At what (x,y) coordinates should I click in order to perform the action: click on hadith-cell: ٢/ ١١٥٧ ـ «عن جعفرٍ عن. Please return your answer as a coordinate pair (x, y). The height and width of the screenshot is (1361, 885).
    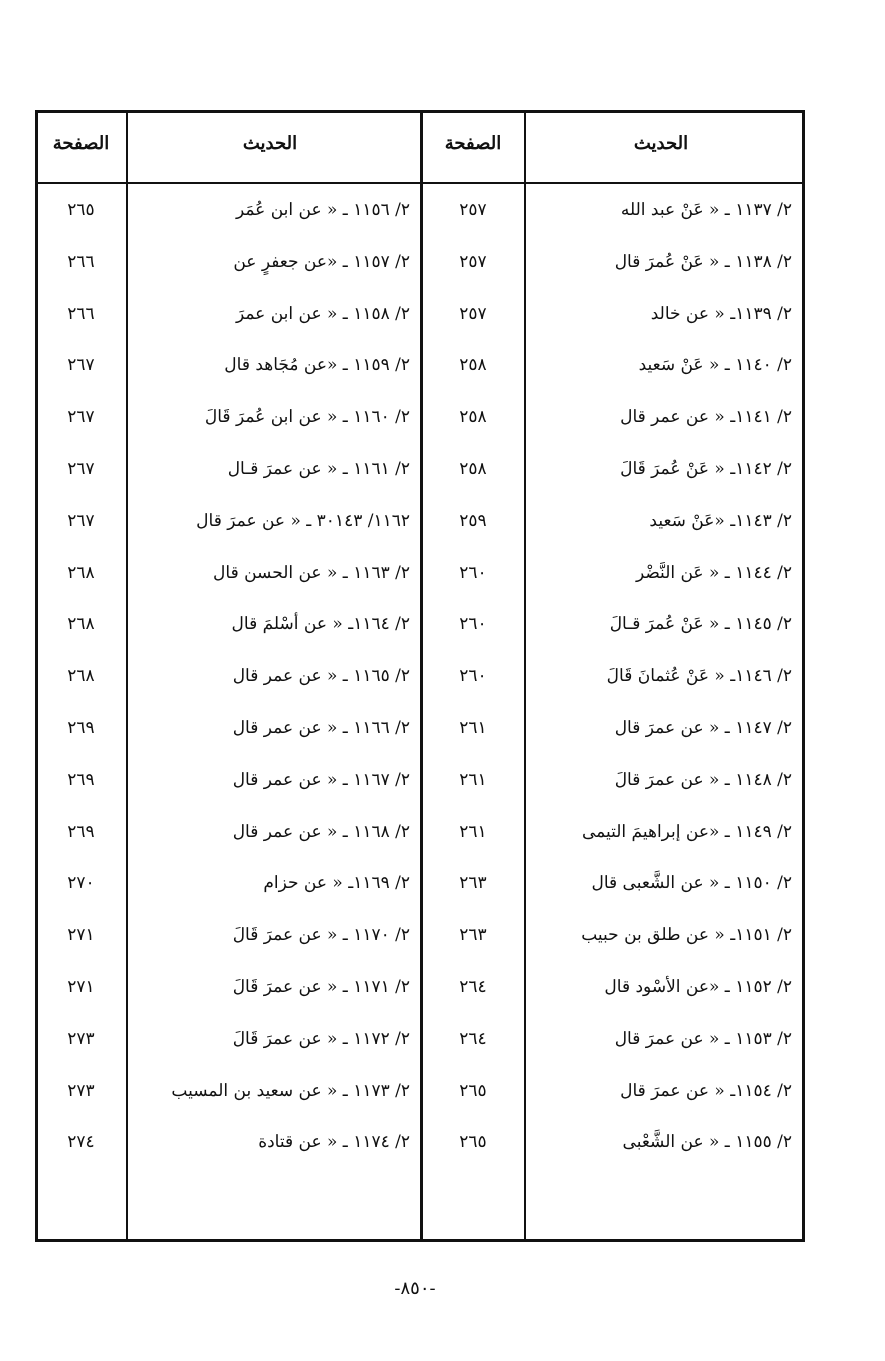
    Looking at the image, I should click on (321, 261).